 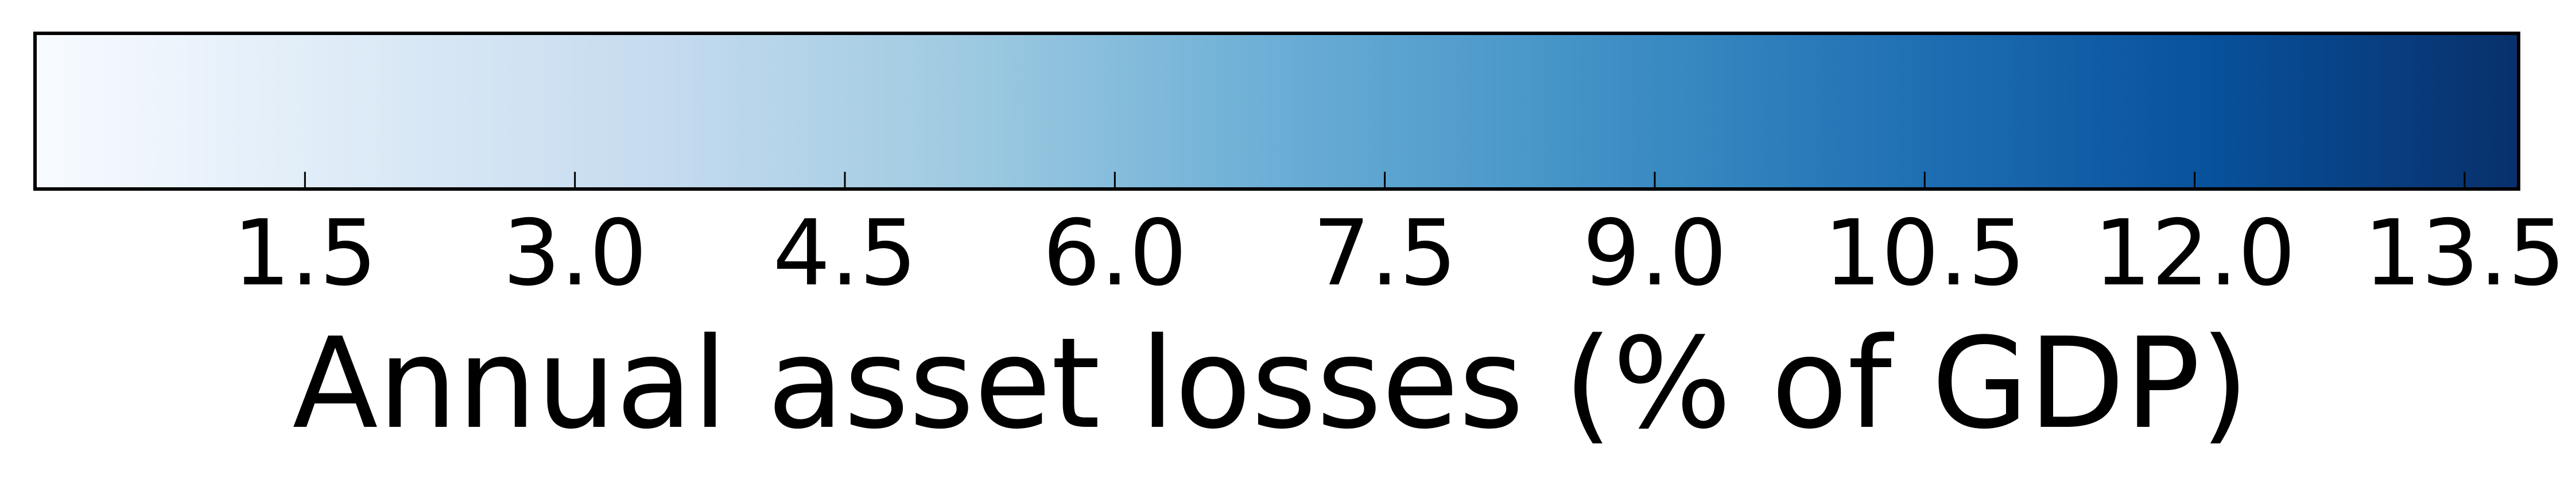 I want to click on colorbar-tick-label: 13.5, so click(x=2465, y=253).